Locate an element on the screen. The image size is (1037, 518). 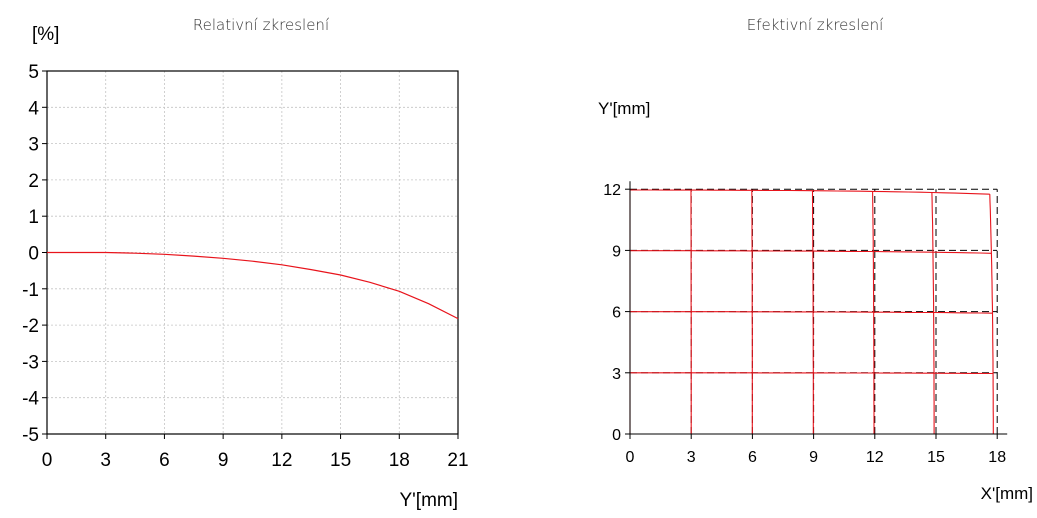
chart1-xtick-label: 21 is located at coordinates (457, 460).